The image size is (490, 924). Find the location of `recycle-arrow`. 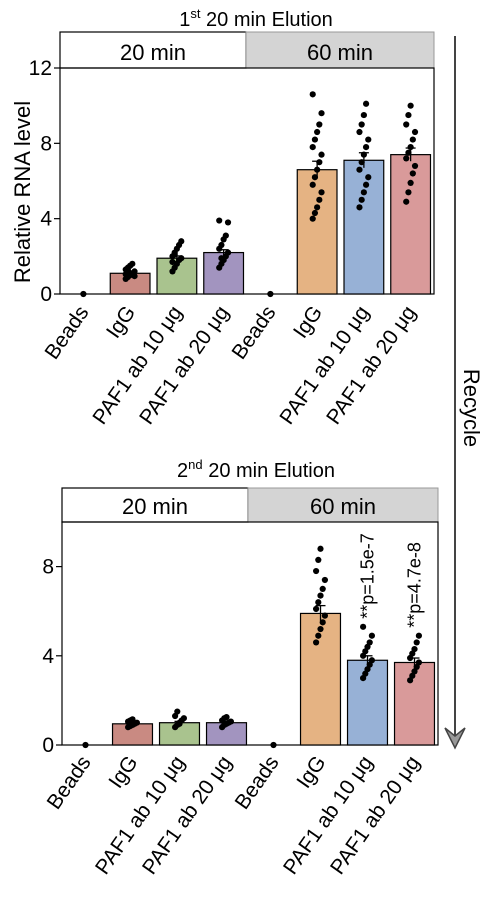

recycle-arrow is located at coordinates (455, 393).